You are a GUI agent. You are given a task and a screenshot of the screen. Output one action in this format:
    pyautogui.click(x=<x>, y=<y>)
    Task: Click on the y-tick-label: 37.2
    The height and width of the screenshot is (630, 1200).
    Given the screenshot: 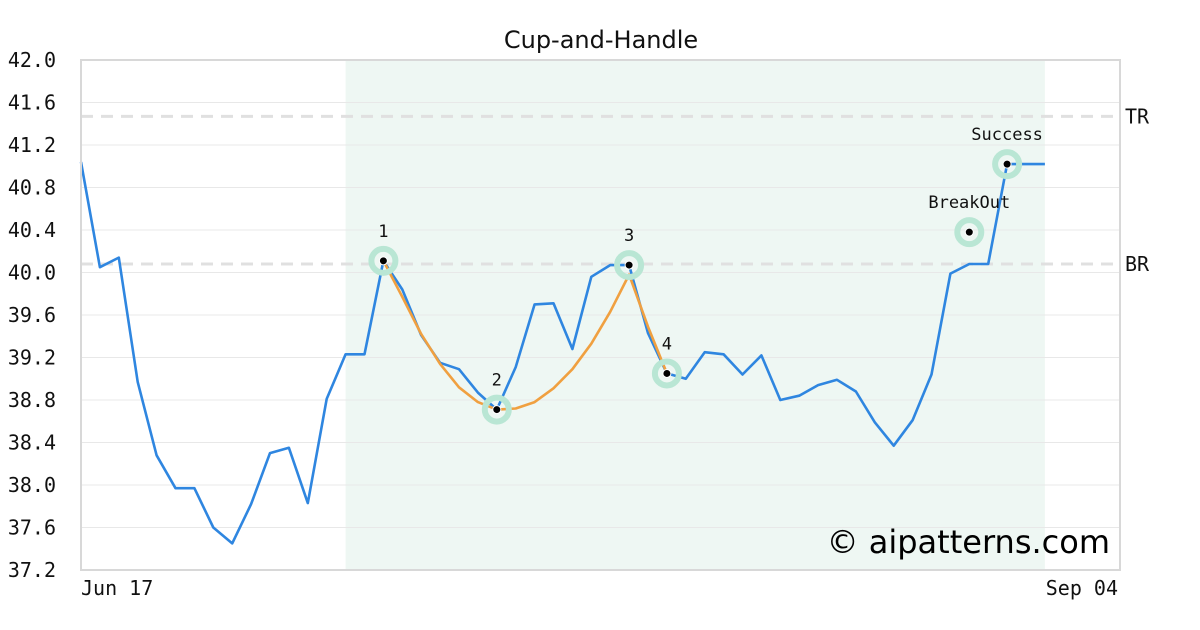 What is the action you would take?
    pyautogui.click(x=32, y=570)
    